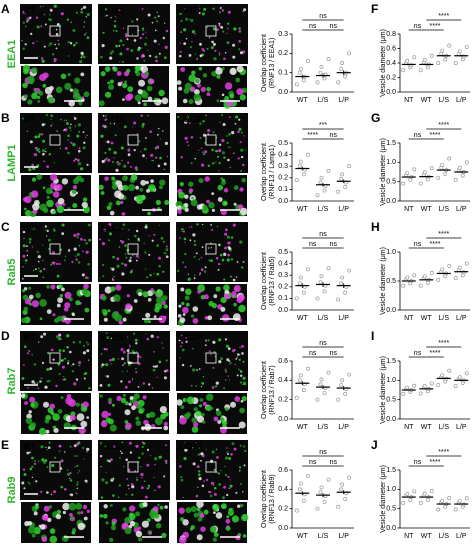 The height and width of the screenshot is (550, 473). What do you see at coordinates (191, 337) in the screenshot?
I see `image-label: L312P` at bounding box center [191, 337].